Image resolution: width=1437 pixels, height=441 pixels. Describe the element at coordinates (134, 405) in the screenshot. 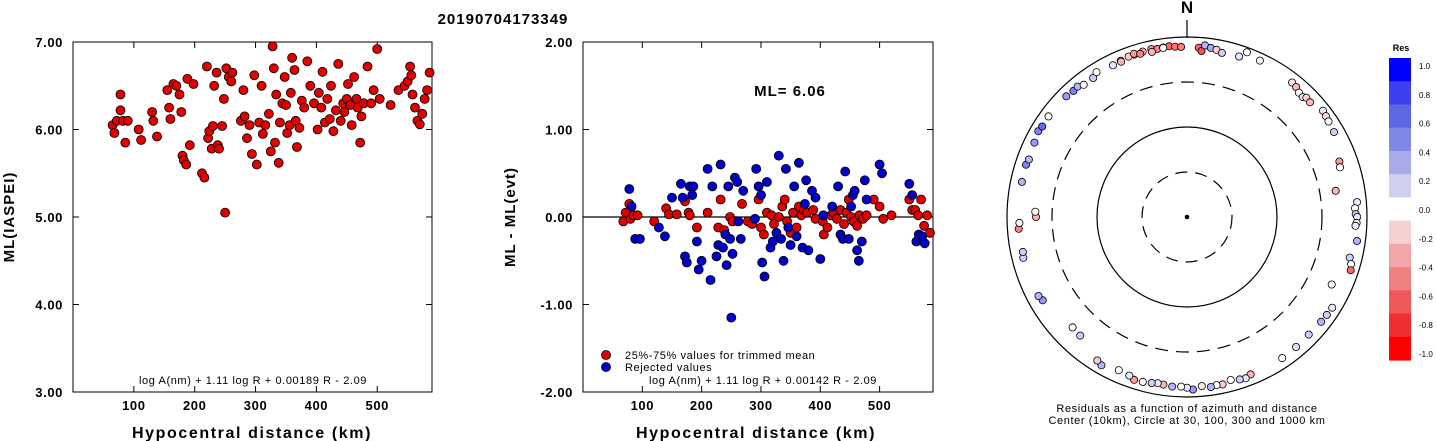

I see `x-tick-label: 100` at that location.